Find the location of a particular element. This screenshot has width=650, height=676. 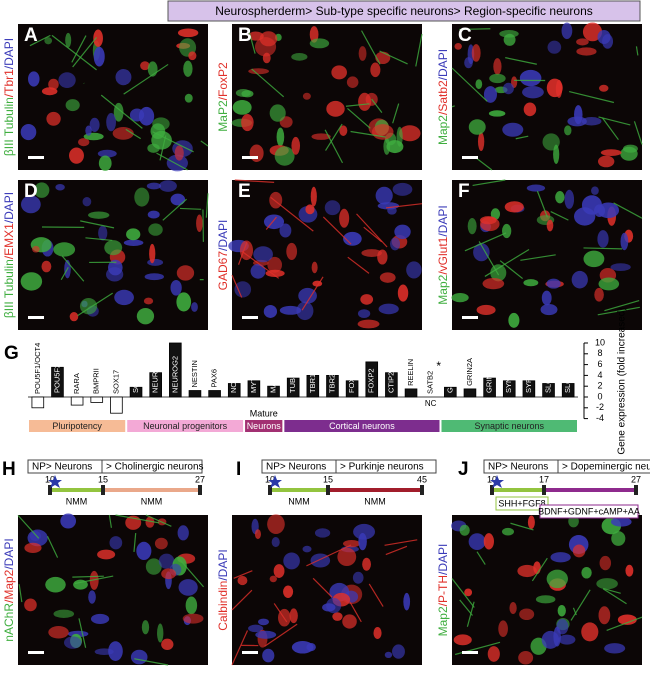

target-text: > Purkinje neurons is located at coordinates (382, 467).